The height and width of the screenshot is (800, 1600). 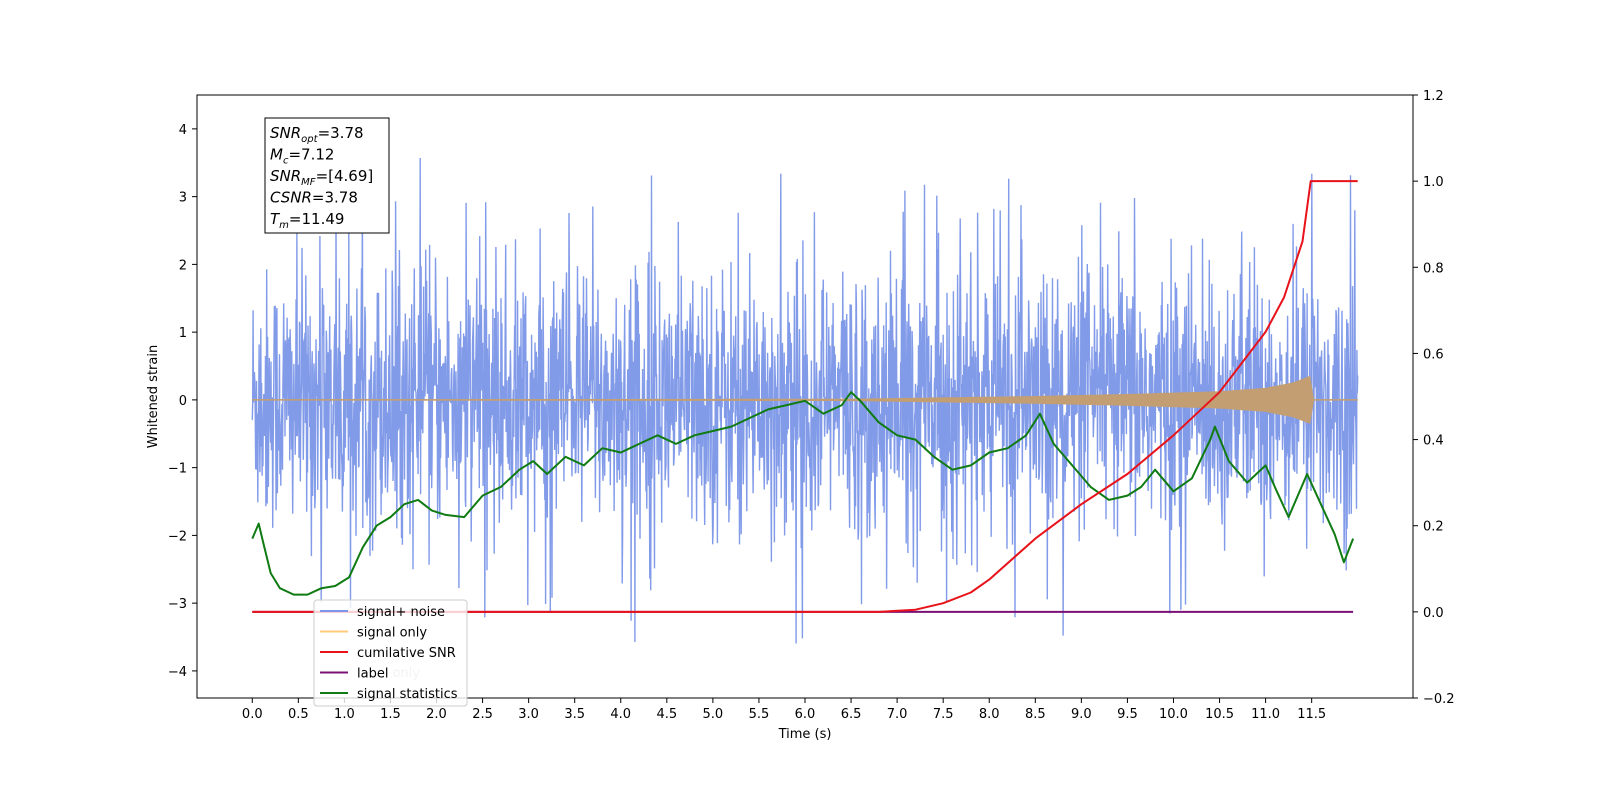 I want to click on legend-frame, so click(x=390, y=653).